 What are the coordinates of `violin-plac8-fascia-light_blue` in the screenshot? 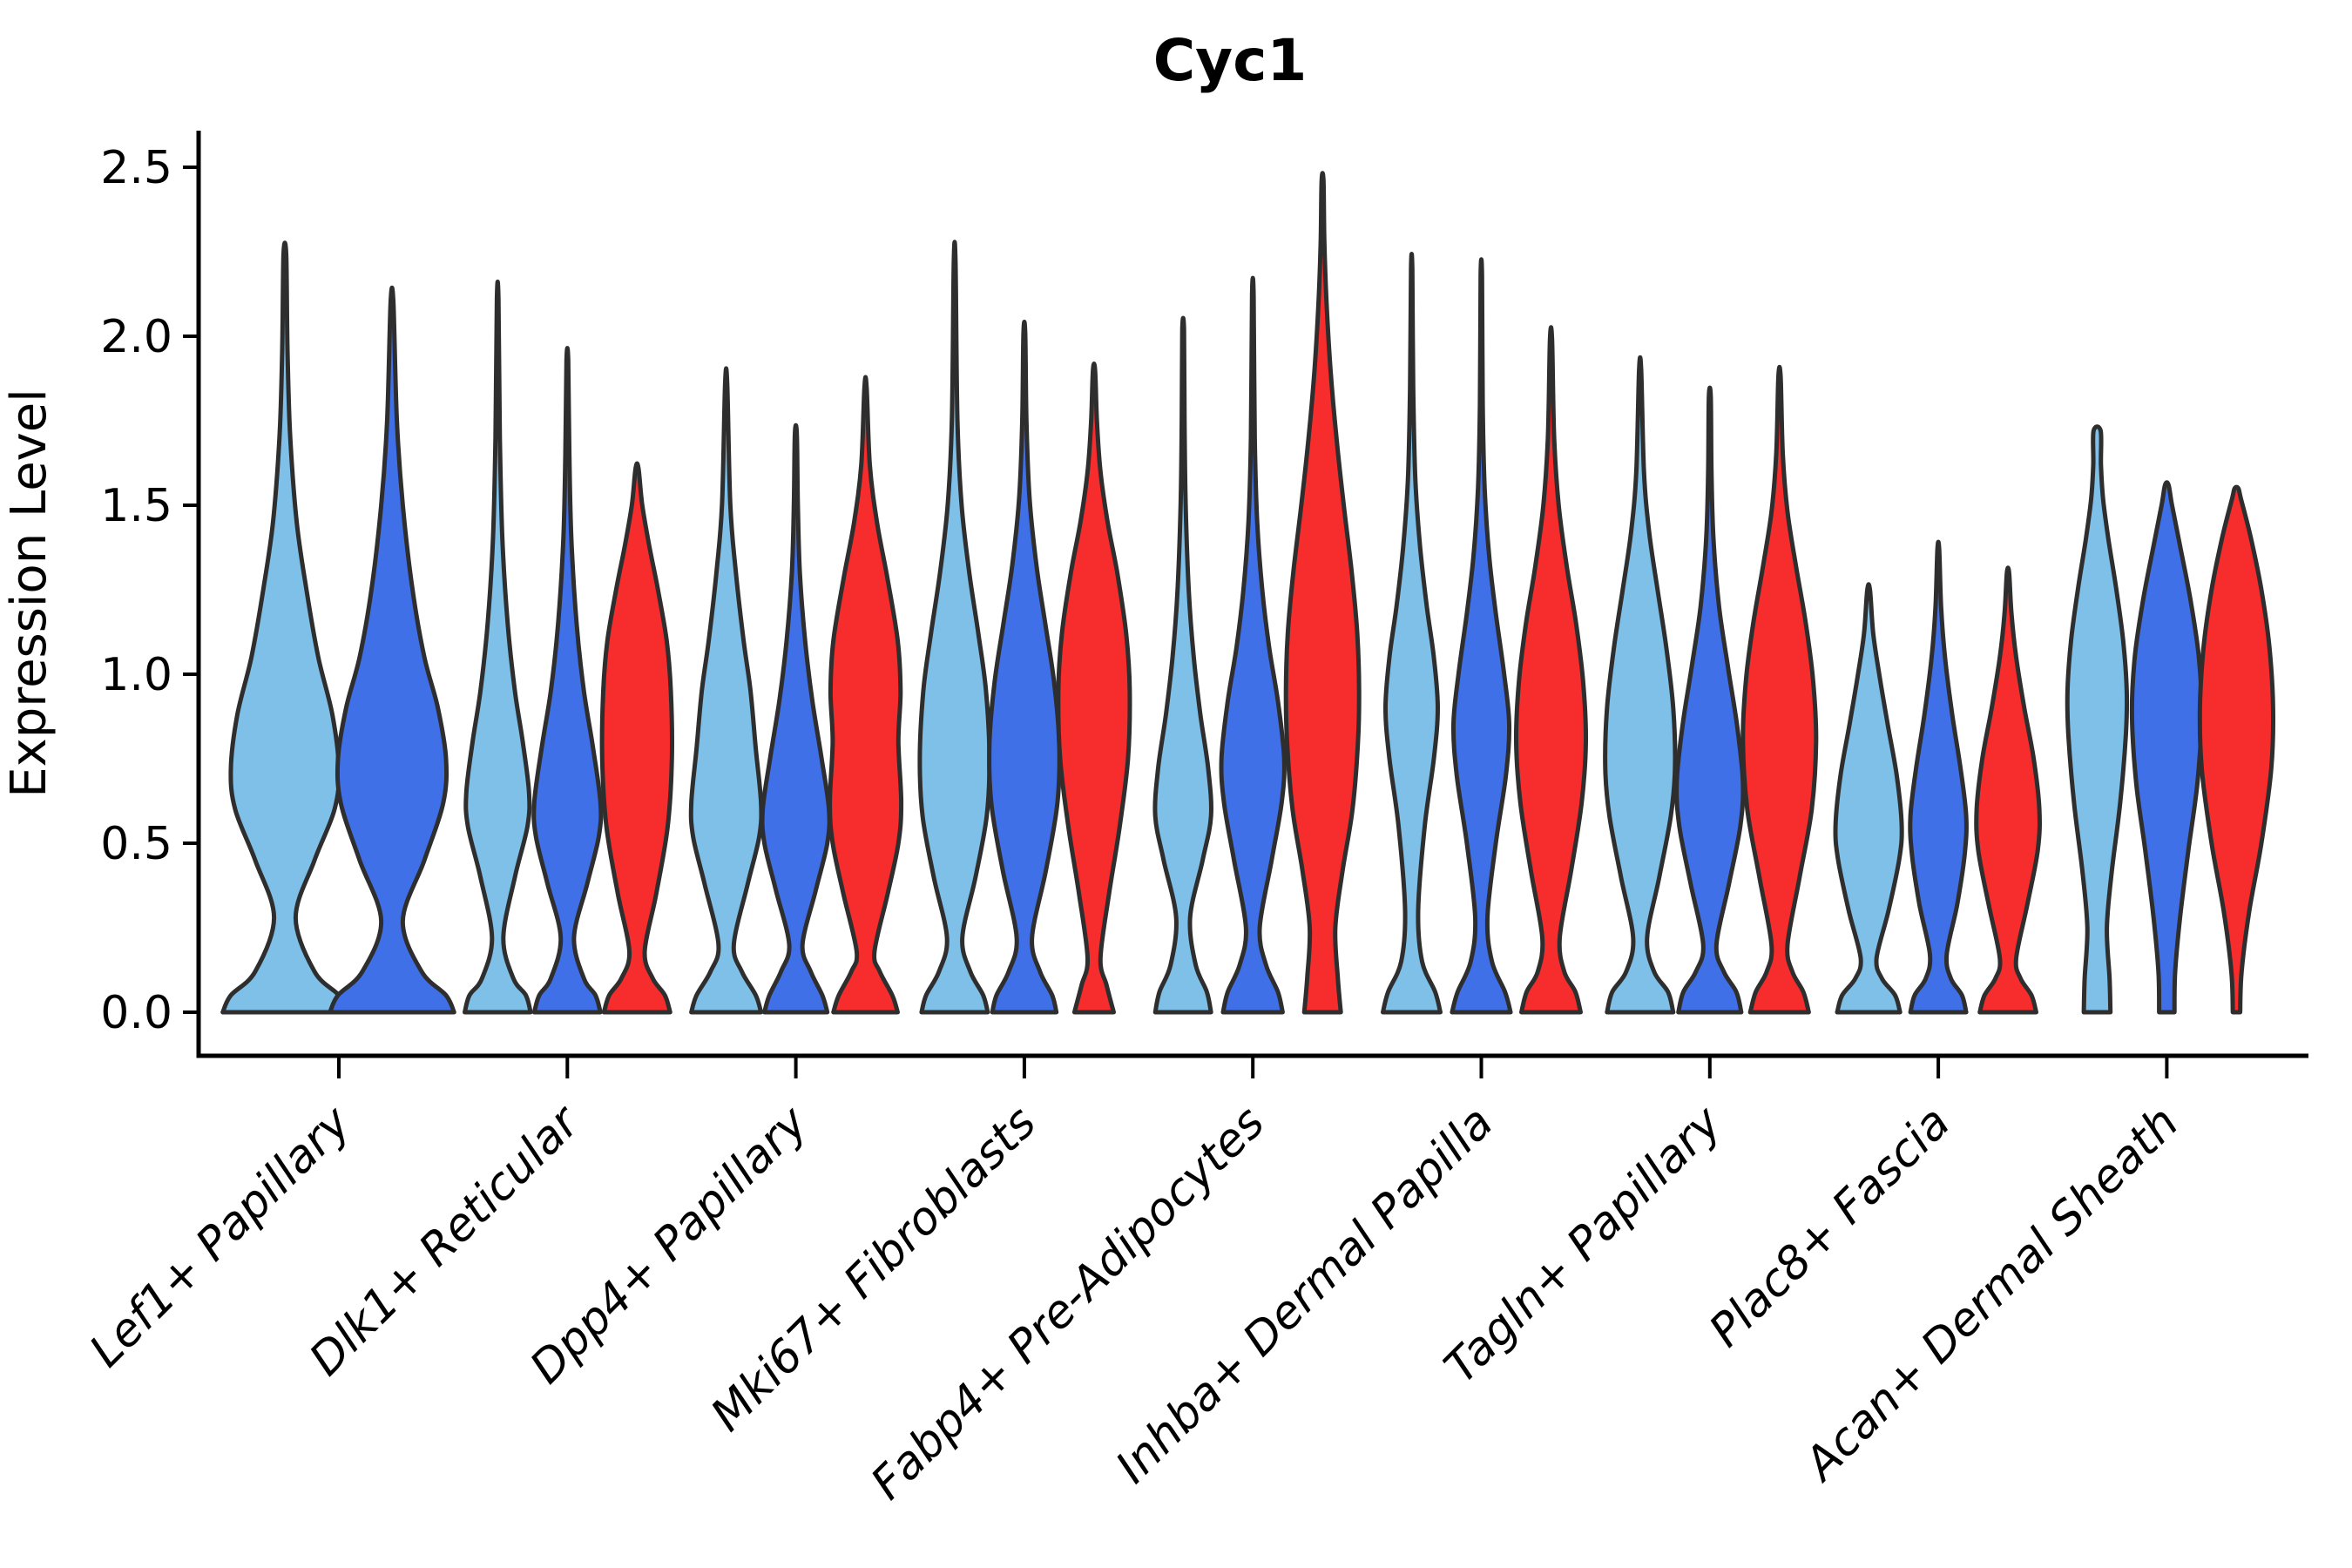 It's located at (1868, 798).